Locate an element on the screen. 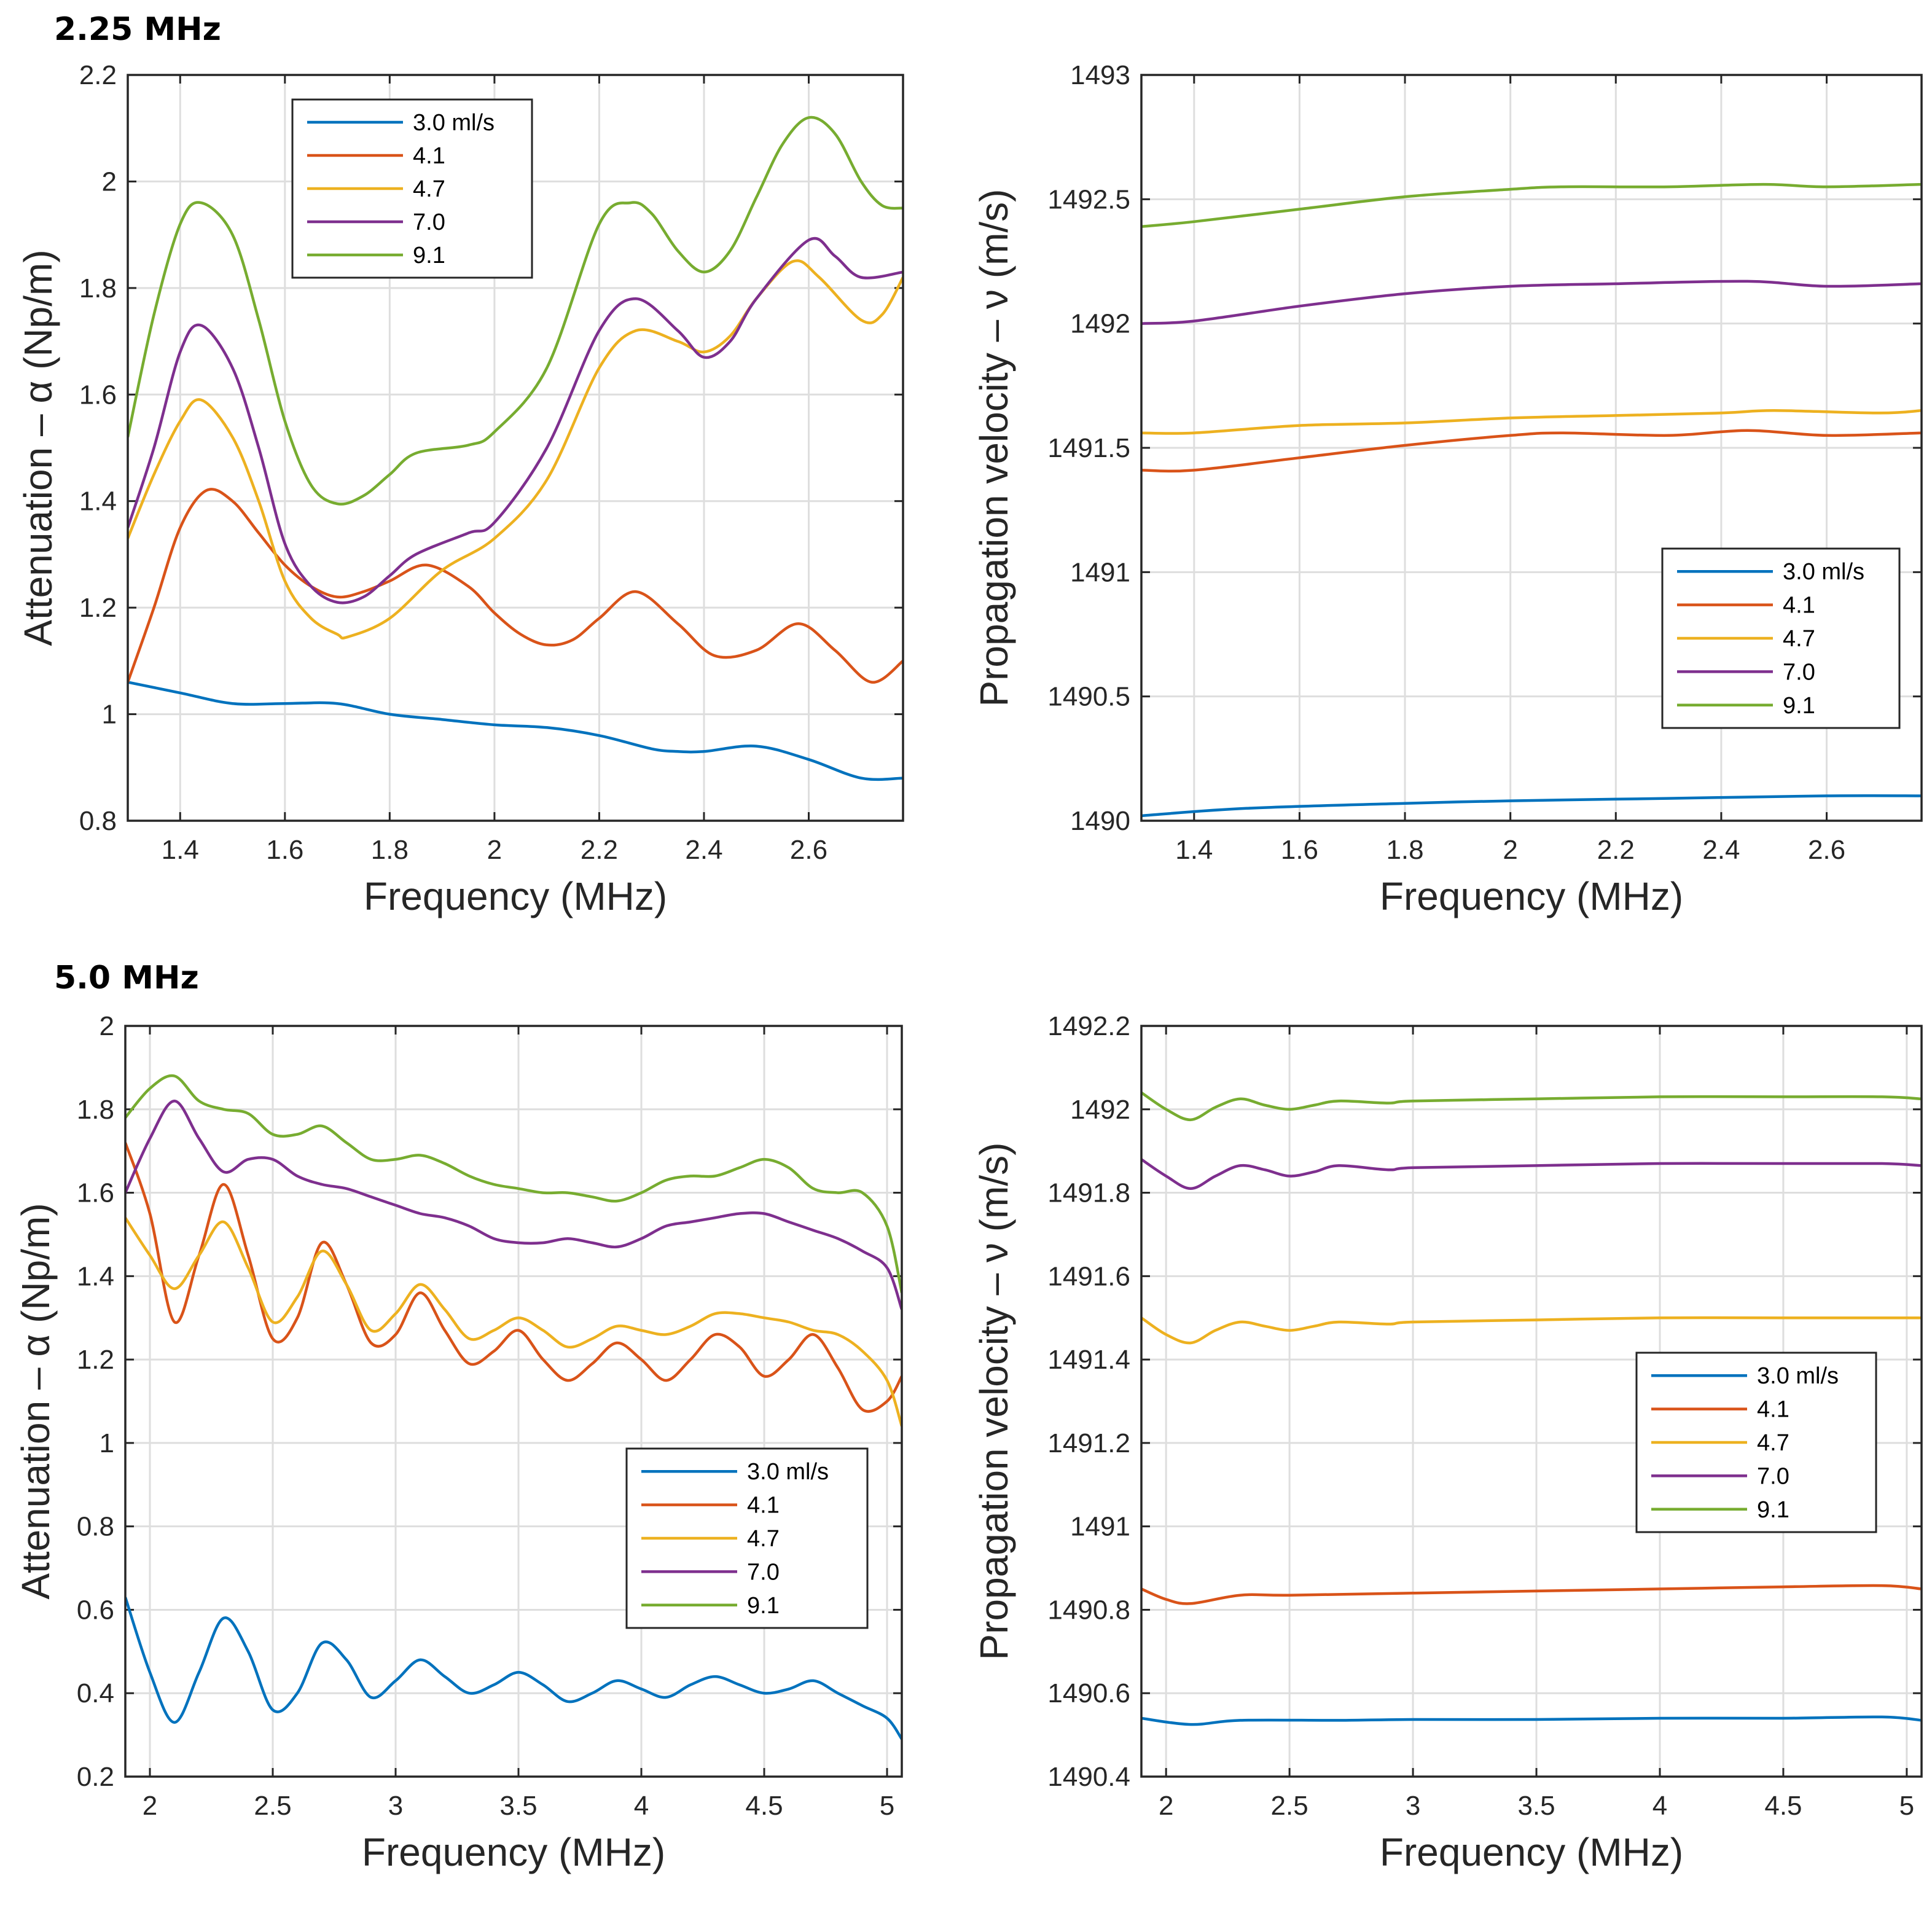 The height and width of the screenshot is (1905, 1932). y-tick-label: 1490.8 is located at coordinates (1088, 1610).